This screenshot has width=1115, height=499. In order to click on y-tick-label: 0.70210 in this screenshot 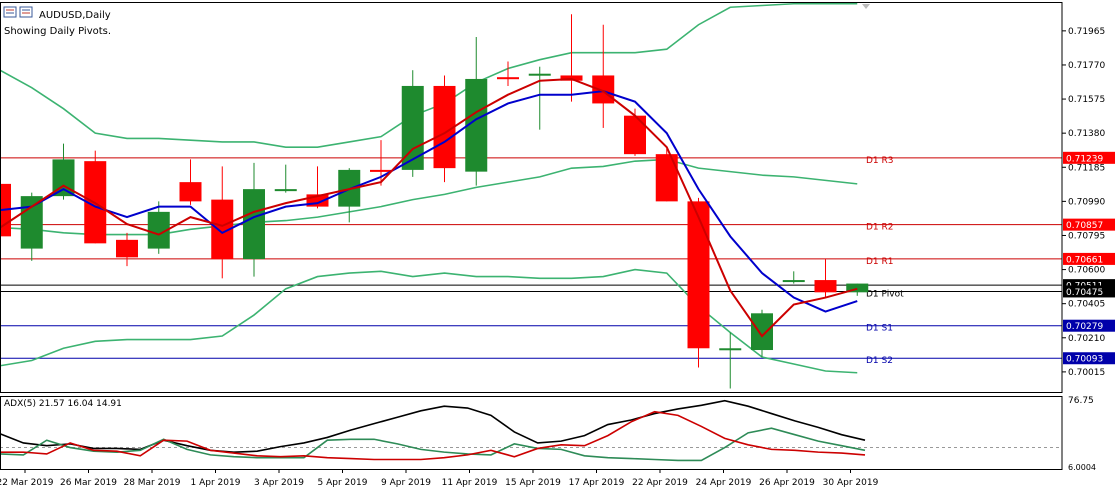, I will do `click(1086, 339)`.